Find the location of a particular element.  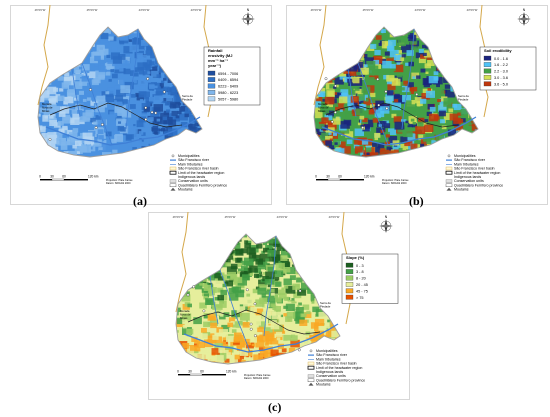

common-legend-label: Main tributaries is located at coordinates (190, 164).